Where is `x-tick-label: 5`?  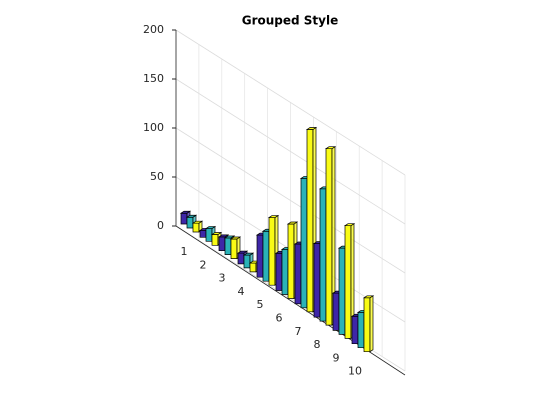
x-tick-label: 5 is located at coordinates (260, 304).